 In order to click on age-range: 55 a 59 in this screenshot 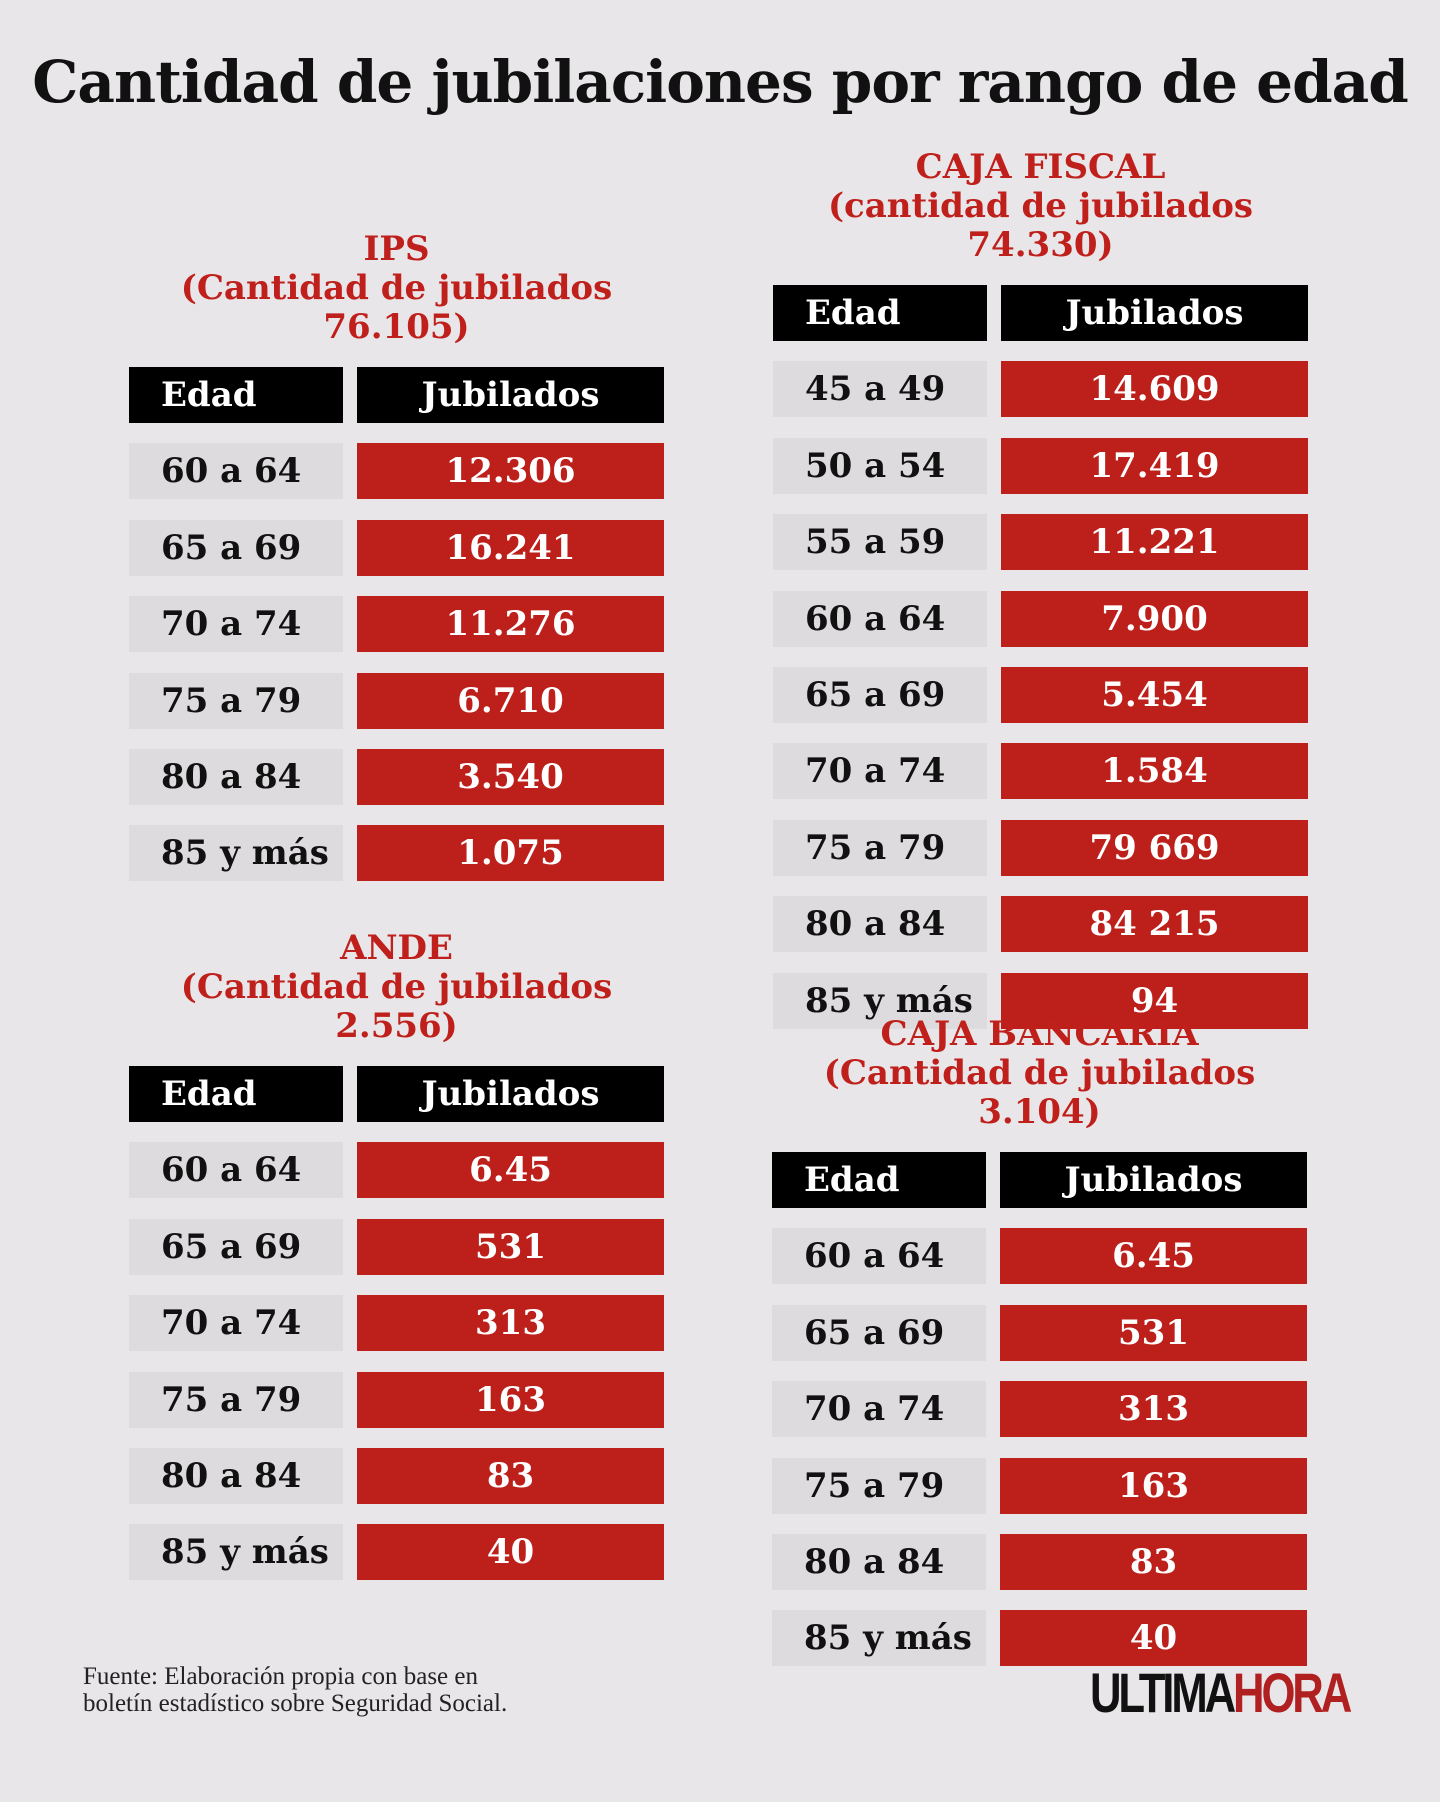, I will do `click(880, 542)`.